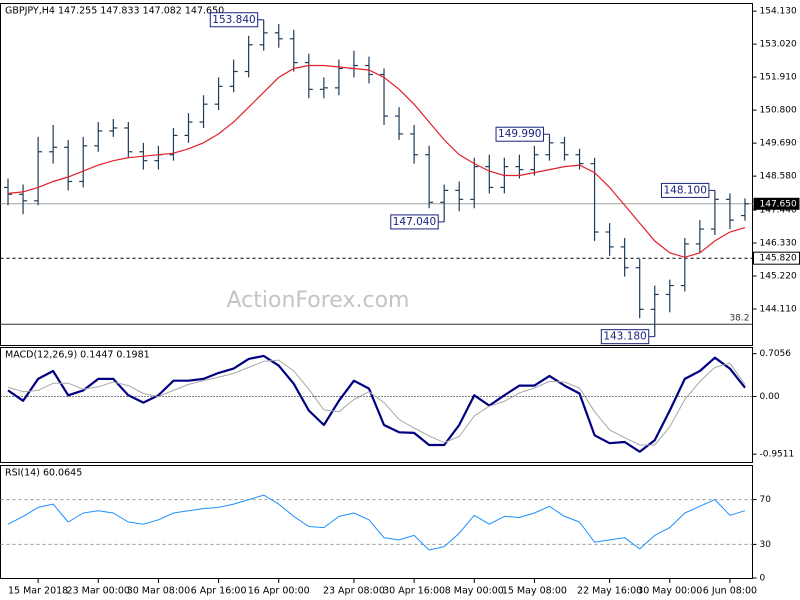 This screenshot has width=800, height=600. I want to click on x-tick-label: 15 May 08:00, so click(534, 591).